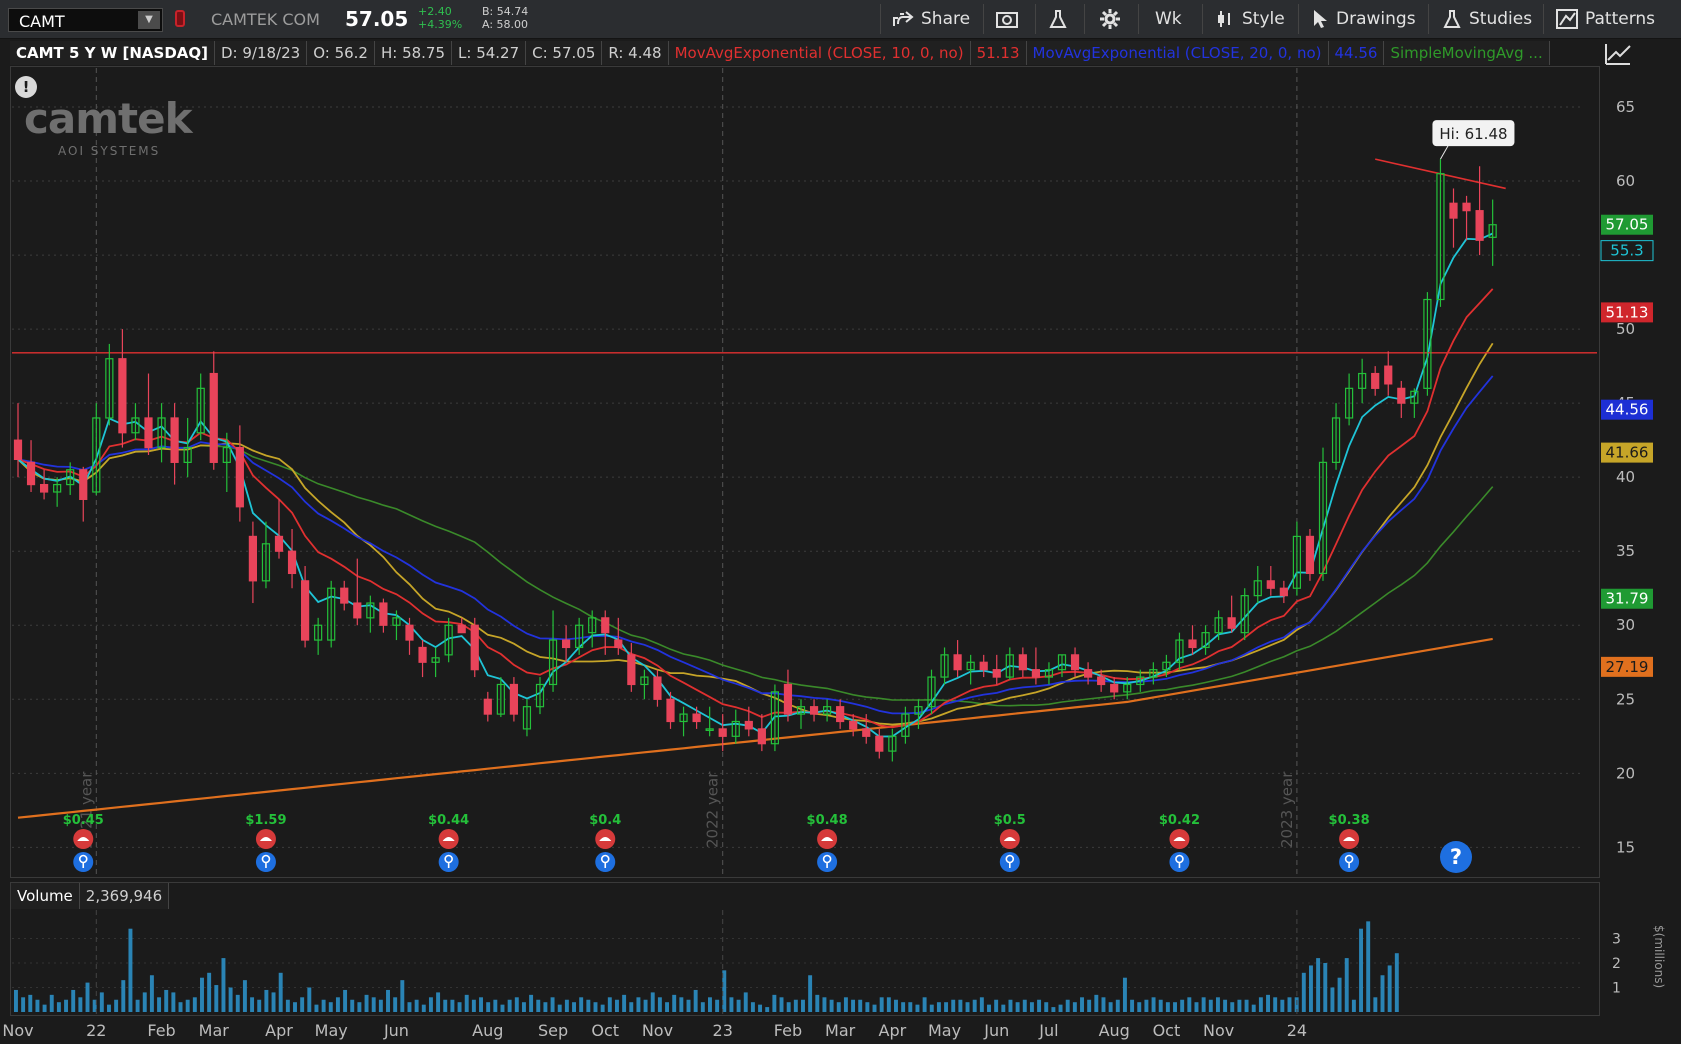 The image size is (1681, 1044). What do you see at coordinates (448, 820) in the screenshot?
I see `dividend-label: $0.44` at bounding box center [448, 820].